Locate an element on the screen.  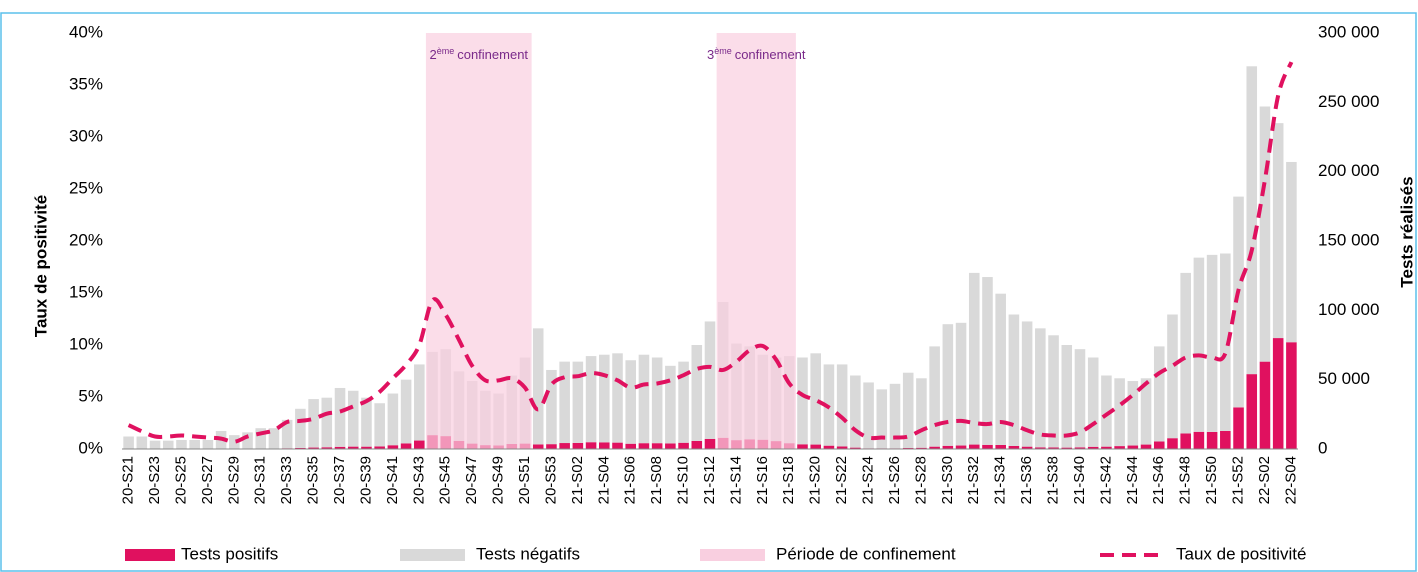
y-tick-label: 10% is located at coordinates (86, 343).